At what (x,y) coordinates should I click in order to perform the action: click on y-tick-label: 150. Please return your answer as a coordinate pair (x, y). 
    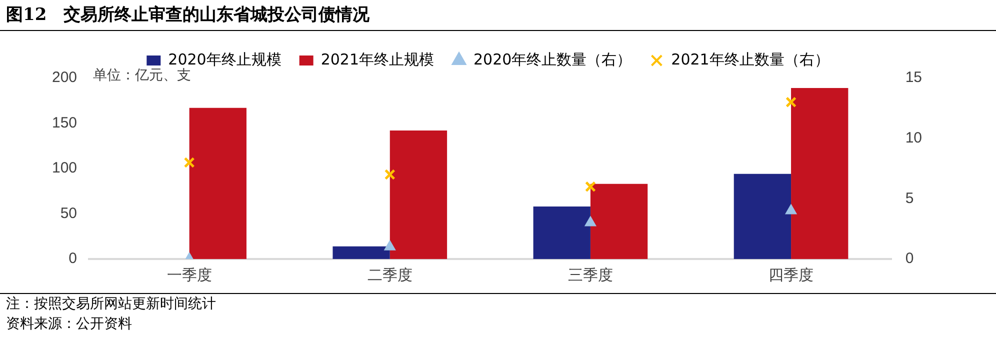
    Looking at the image, I should click on (65, 123).